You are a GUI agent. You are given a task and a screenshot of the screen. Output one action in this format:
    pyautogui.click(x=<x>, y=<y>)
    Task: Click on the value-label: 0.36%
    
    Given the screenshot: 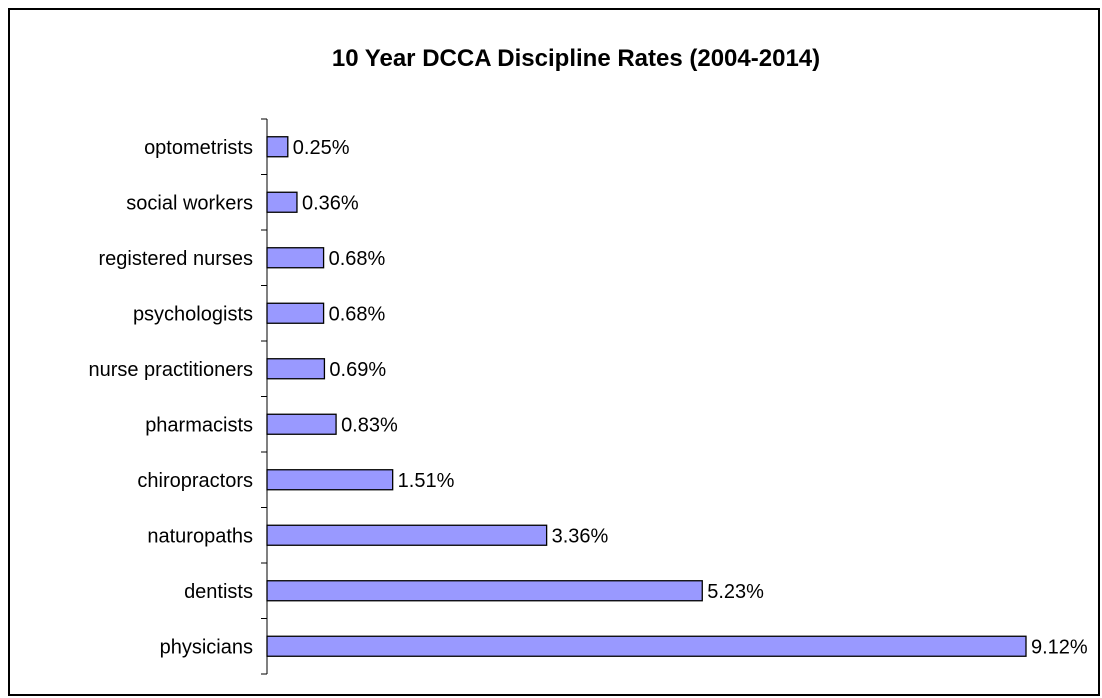 What is the action you would take?
    pyautogui.click(x=330, y=203)
    